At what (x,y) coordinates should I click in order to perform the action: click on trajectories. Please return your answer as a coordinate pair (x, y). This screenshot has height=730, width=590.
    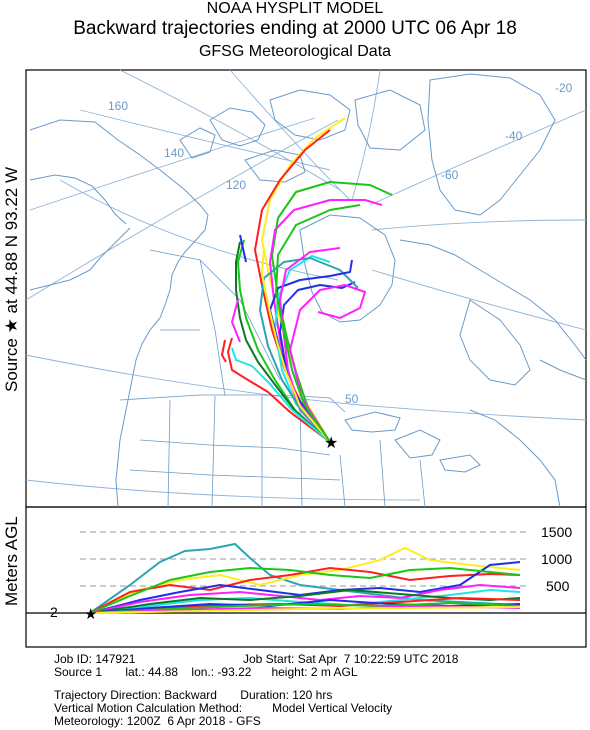
    Looking at the image, I should click on (307, 280).